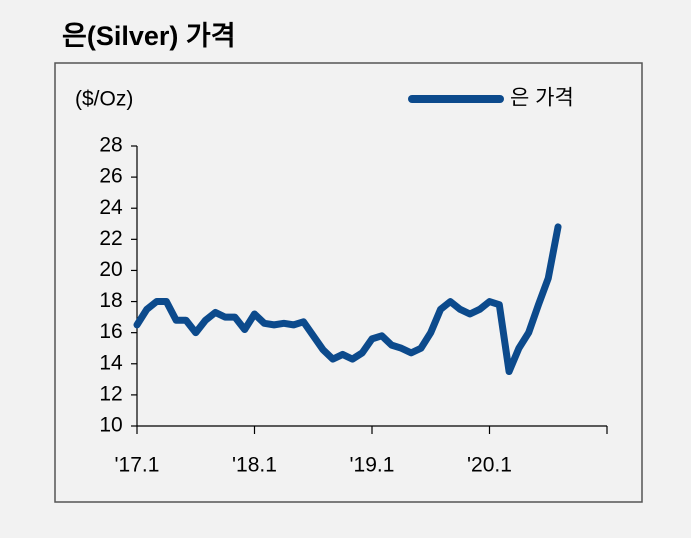 This screenshot has height=538, width=691. What do you see at coordinates (542, 98) in the screenshot?
I see `legend-label: 은 가격` at bounding box center [542, 98].